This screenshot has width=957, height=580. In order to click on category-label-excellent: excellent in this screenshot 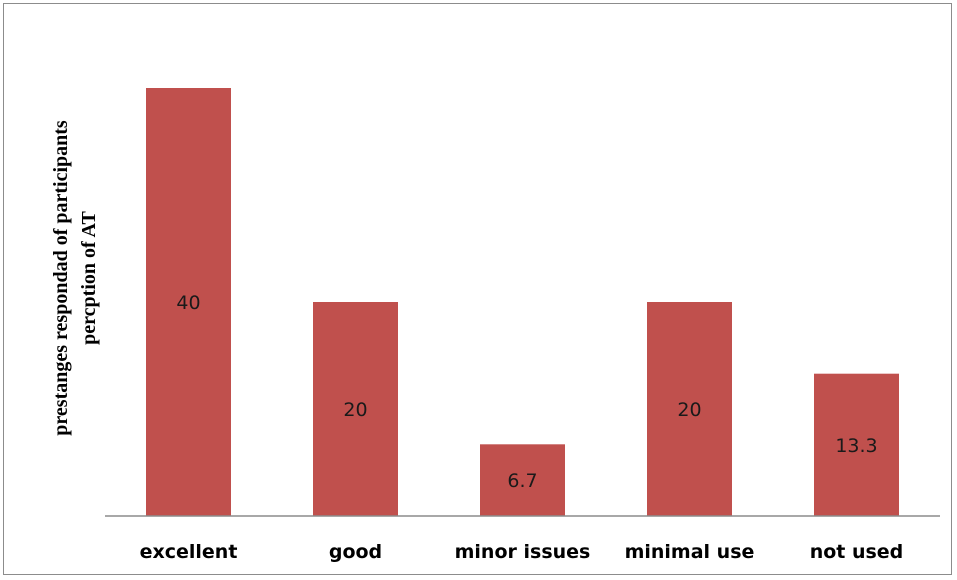, I will do `click(189, 552)`.